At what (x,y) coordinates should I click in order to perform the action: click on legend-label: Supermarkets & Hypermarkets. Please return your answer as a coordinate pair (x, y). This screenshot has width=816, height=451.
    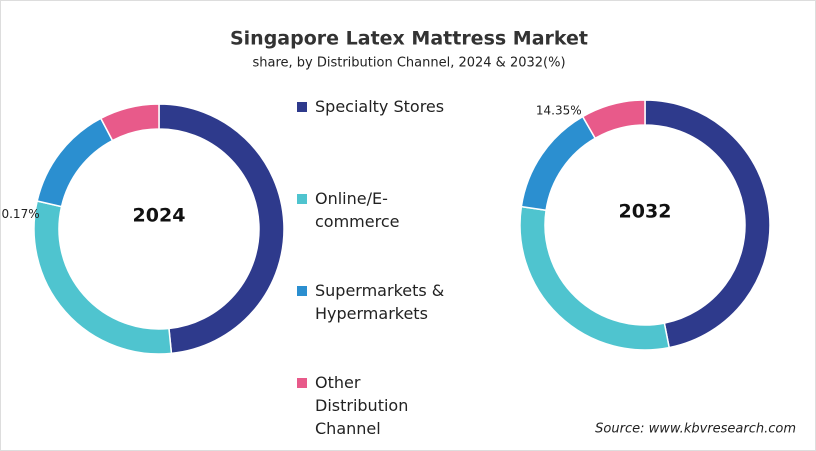
    Looking at the image, I should click on (380, 302).